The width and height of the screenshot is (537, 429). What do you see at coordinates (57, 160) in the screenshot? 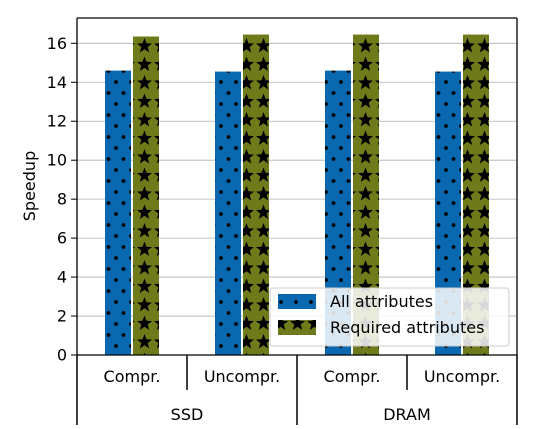
I see `y-tick-label: 10` at bounding box center [57, 160].